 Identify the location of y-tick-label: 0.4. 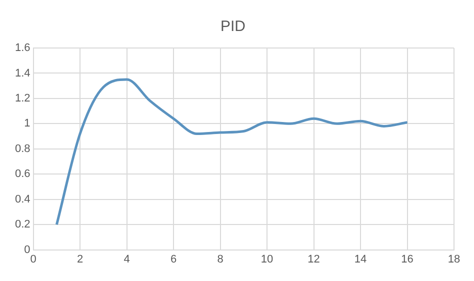
(22, 199).